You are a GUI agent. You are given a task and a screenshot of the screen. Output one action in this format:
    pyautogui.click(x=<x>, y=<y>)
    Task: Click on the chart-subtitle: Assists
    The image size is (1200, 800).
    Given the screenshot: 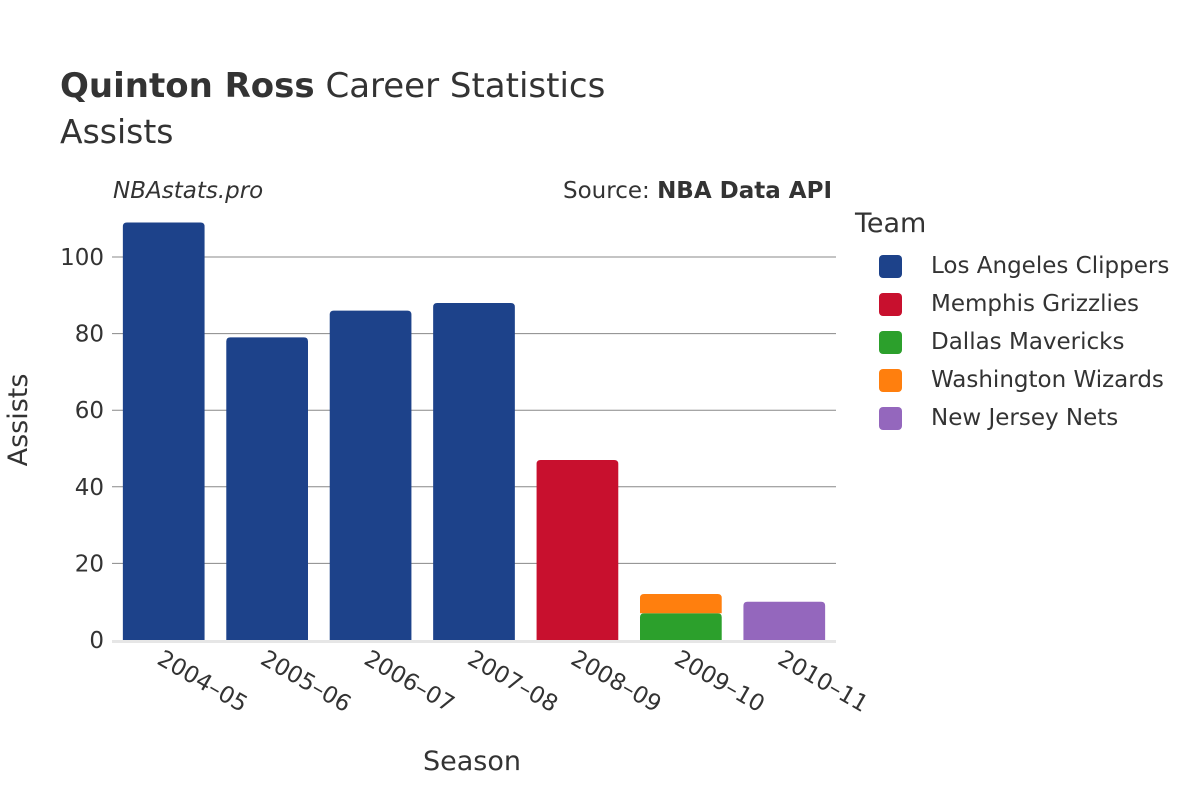 What is the action you would take?
    pyautogui.click(x=117, y=131)
    